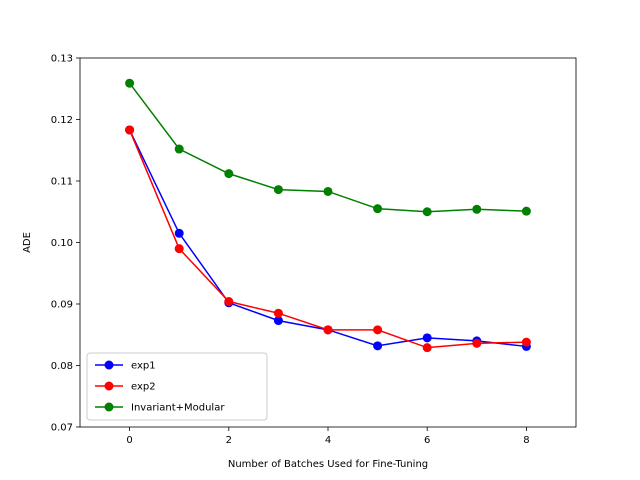  Describe the element at coordinates (143, 366) in the screenshot. I see `legend-label: exp1` at that location.